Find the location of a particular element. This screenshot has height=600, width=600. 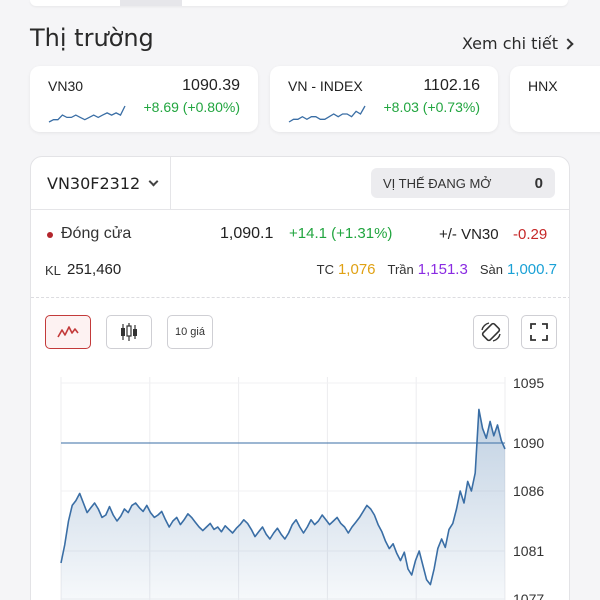

top-tab-segment is located at coordinates (151, 3).